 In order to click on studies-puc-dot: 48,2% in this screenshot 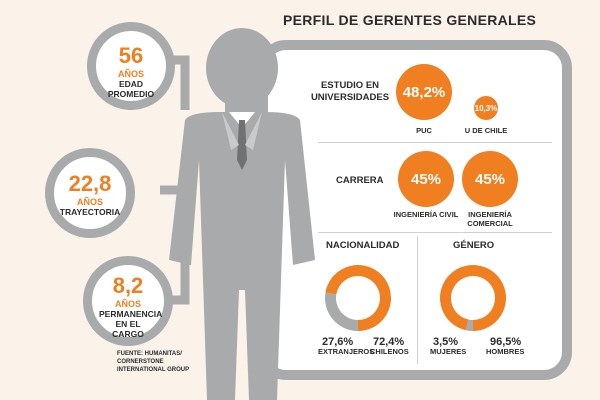, I will do `click(424, 92)`.